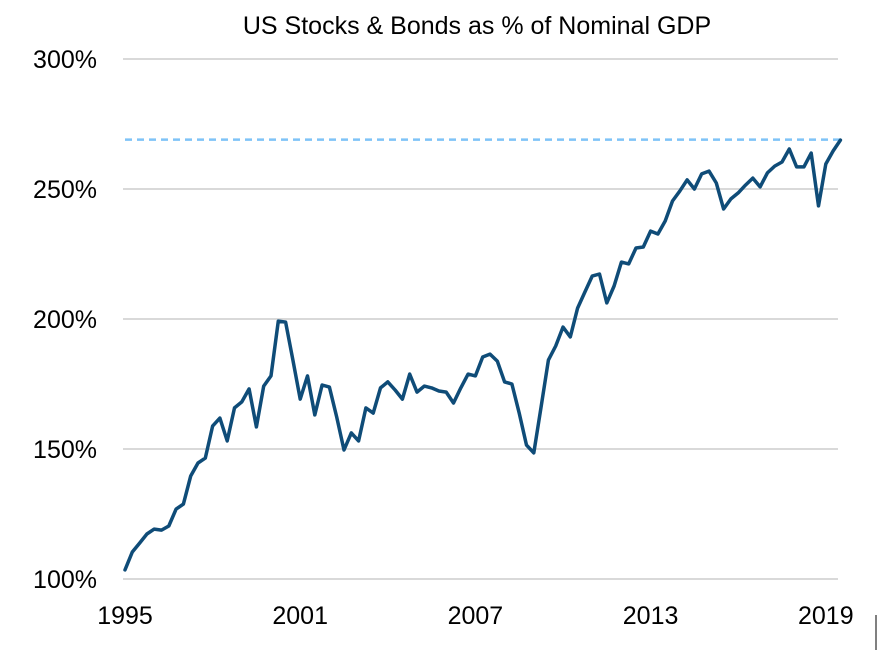 Image resolution: width=884 pixels, height=655 pixels. Describe the element at coordinates (125, 616) in the screenshot. I see `x-tick-label: 1995` at that location.